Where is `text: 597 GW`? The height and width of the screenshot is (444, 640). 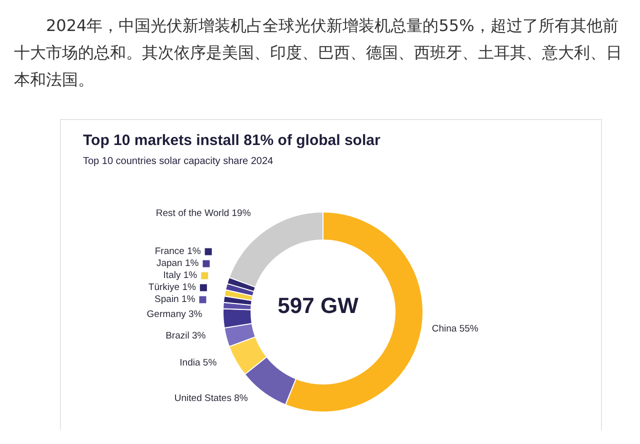 text: 597 GW is located at coordinates (318, 306).